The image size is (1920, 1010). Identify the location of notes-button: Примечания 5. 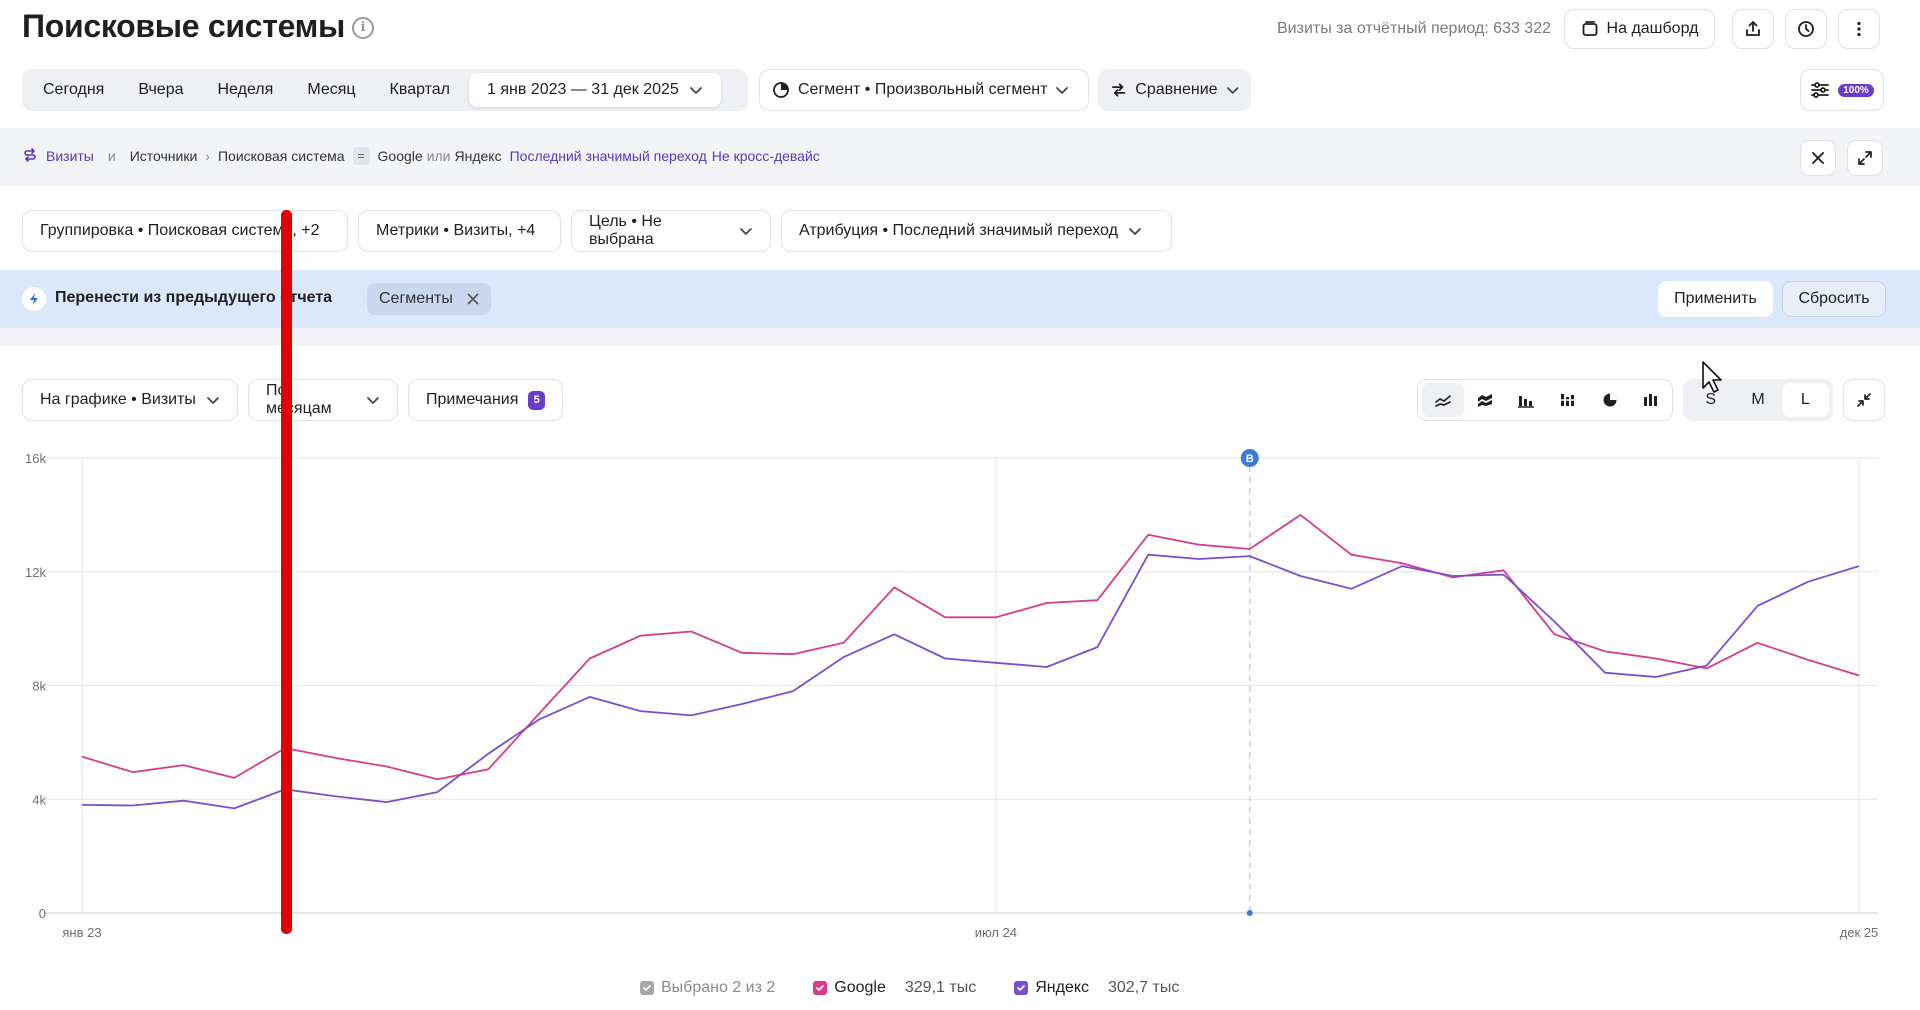
(485, 400).